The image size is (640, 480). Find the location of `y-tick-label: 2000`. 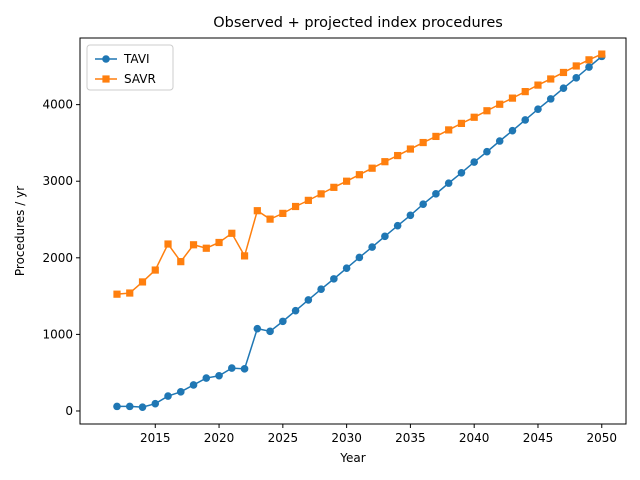

y-tick-label: 2000 is located at coordinates (57, 258).